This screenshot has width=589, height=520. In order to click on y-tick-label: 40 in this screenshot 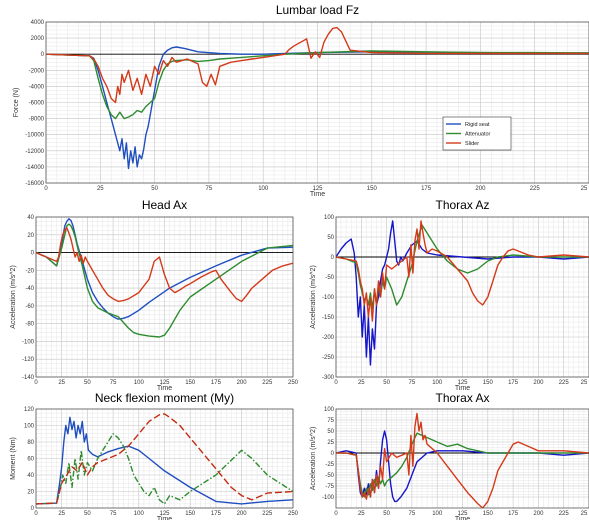, I will do `click(30, 476)`.